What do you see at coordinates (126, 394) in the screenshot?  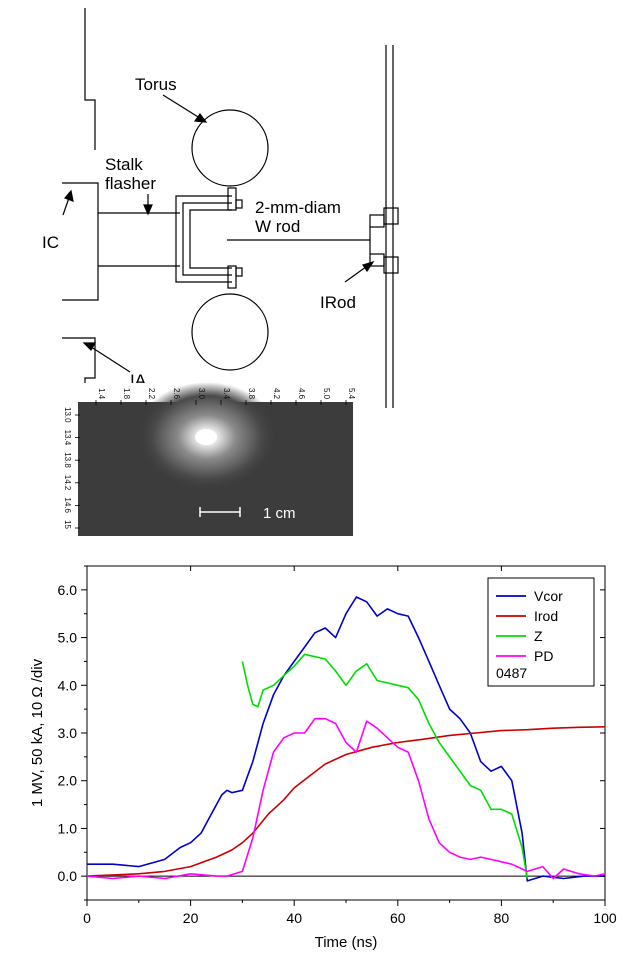 I see `ruler-top-label: 1.8` at bounding box center [126, 394].